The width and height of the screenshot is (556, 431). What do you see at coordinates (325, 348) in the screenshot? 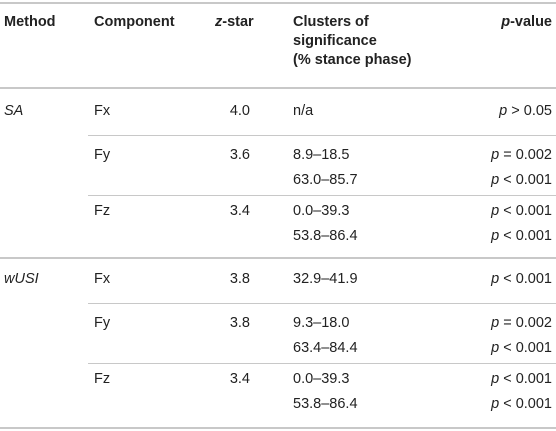
I see `cluster-cell: 63.4–84.4` at bounding box center [325, 348].